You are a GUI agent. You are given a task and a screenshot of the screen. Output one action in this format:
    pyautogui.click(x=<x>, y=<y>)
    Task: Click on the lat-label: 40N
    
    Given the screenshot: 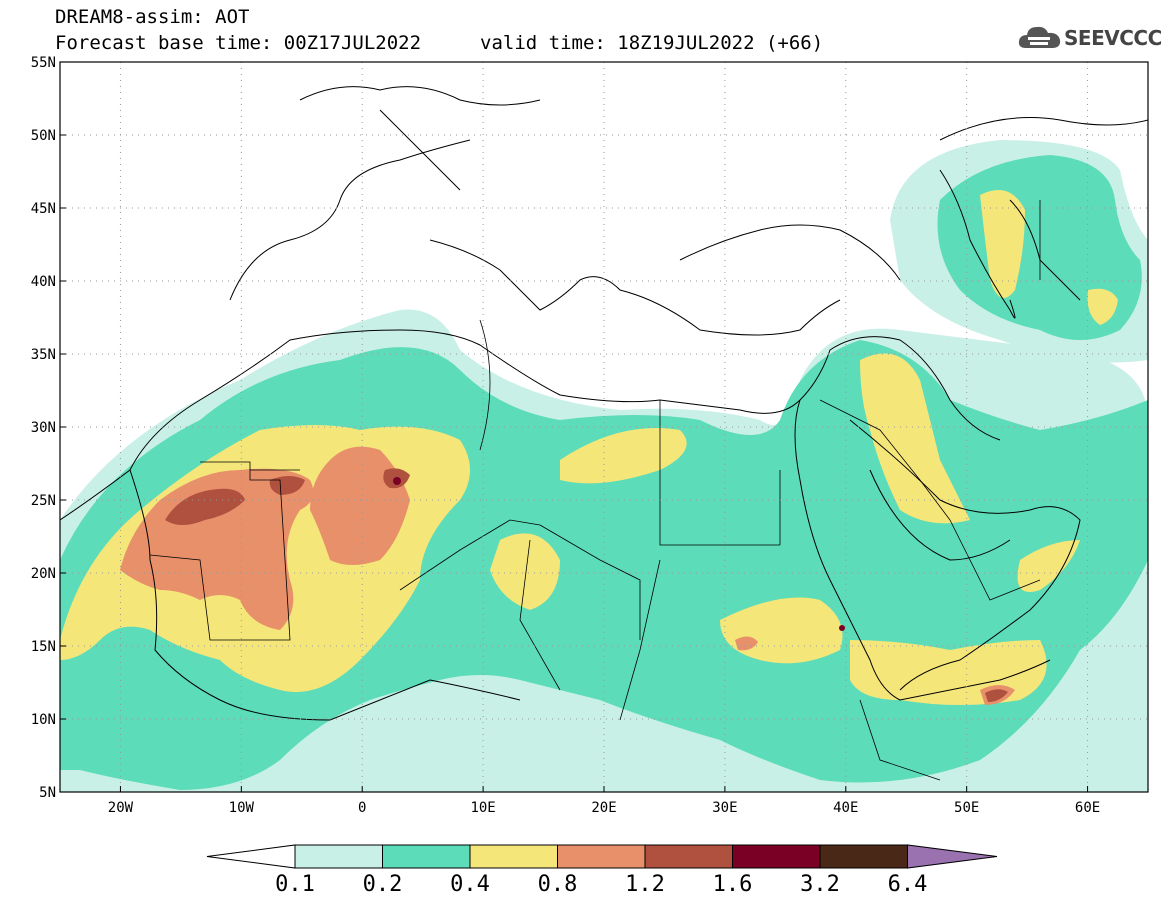 What is the action you would take?
    pyautogui.click(x=43, y=282)
    